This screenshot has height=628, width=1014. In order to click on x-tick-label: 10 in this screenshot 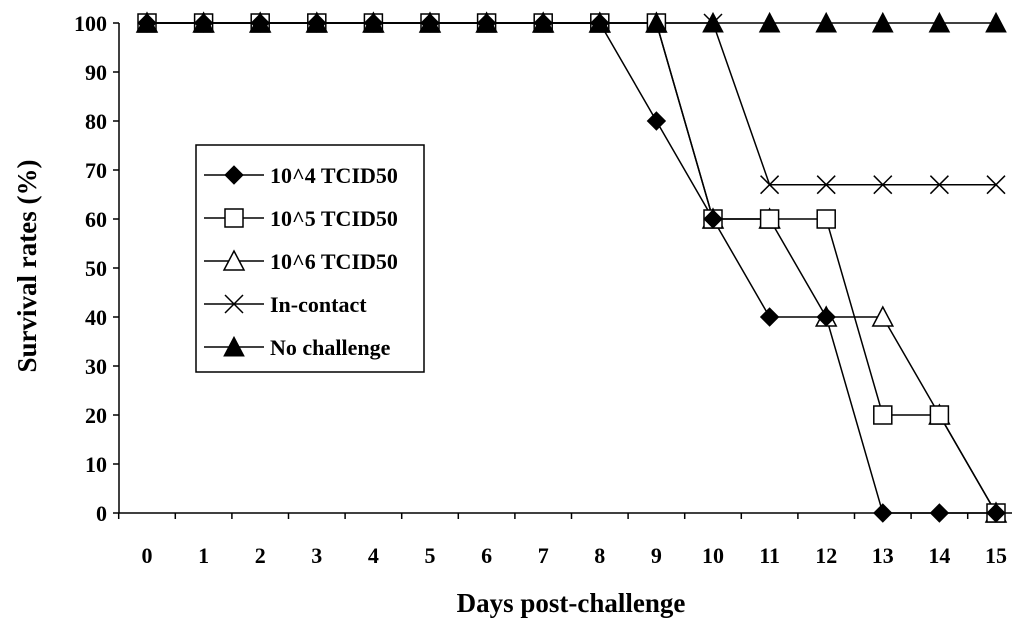, I will do `click(713, 555)`.